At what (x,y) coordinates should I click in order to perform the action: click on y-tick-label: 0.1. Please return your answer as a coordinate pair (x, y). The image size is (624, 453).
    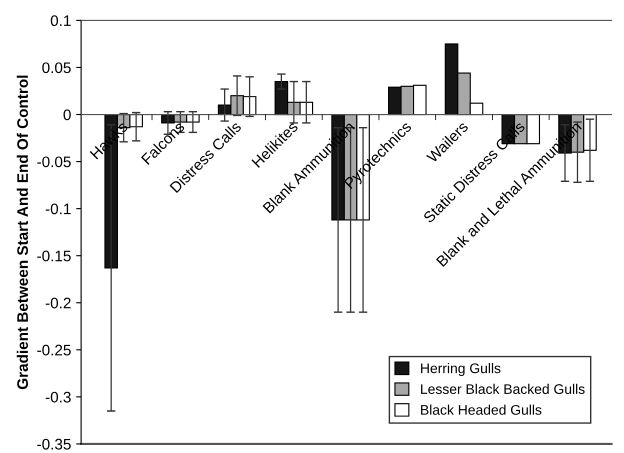
    Looking at the image, I should click on (60, 20).